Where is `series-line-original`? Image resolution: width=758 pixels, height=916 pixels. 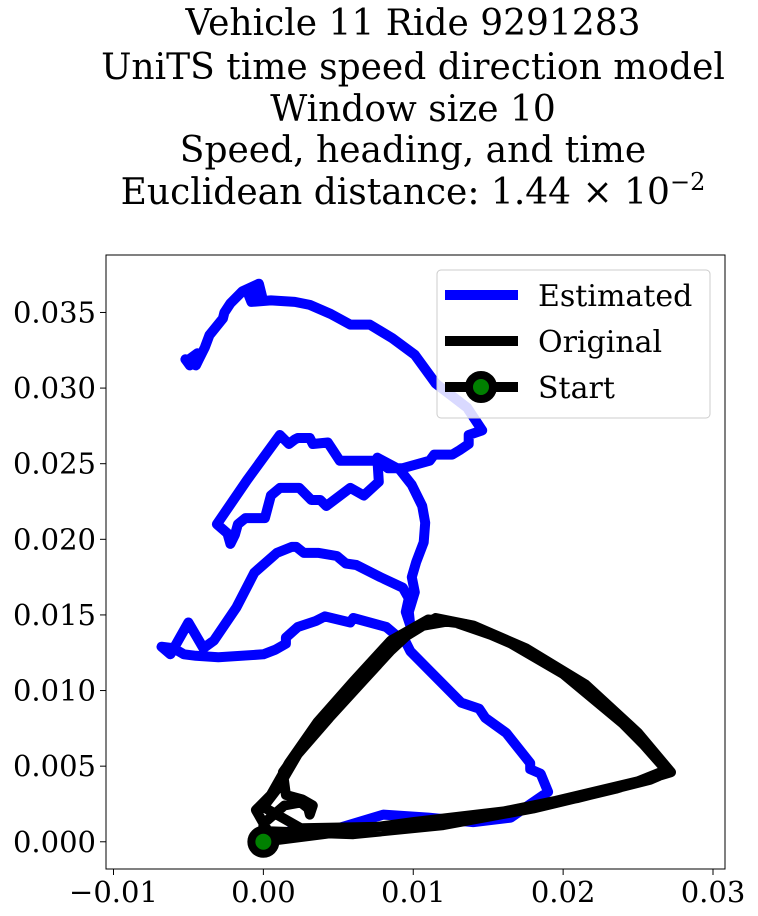 series-line-original is located at coordinates (463, 730).